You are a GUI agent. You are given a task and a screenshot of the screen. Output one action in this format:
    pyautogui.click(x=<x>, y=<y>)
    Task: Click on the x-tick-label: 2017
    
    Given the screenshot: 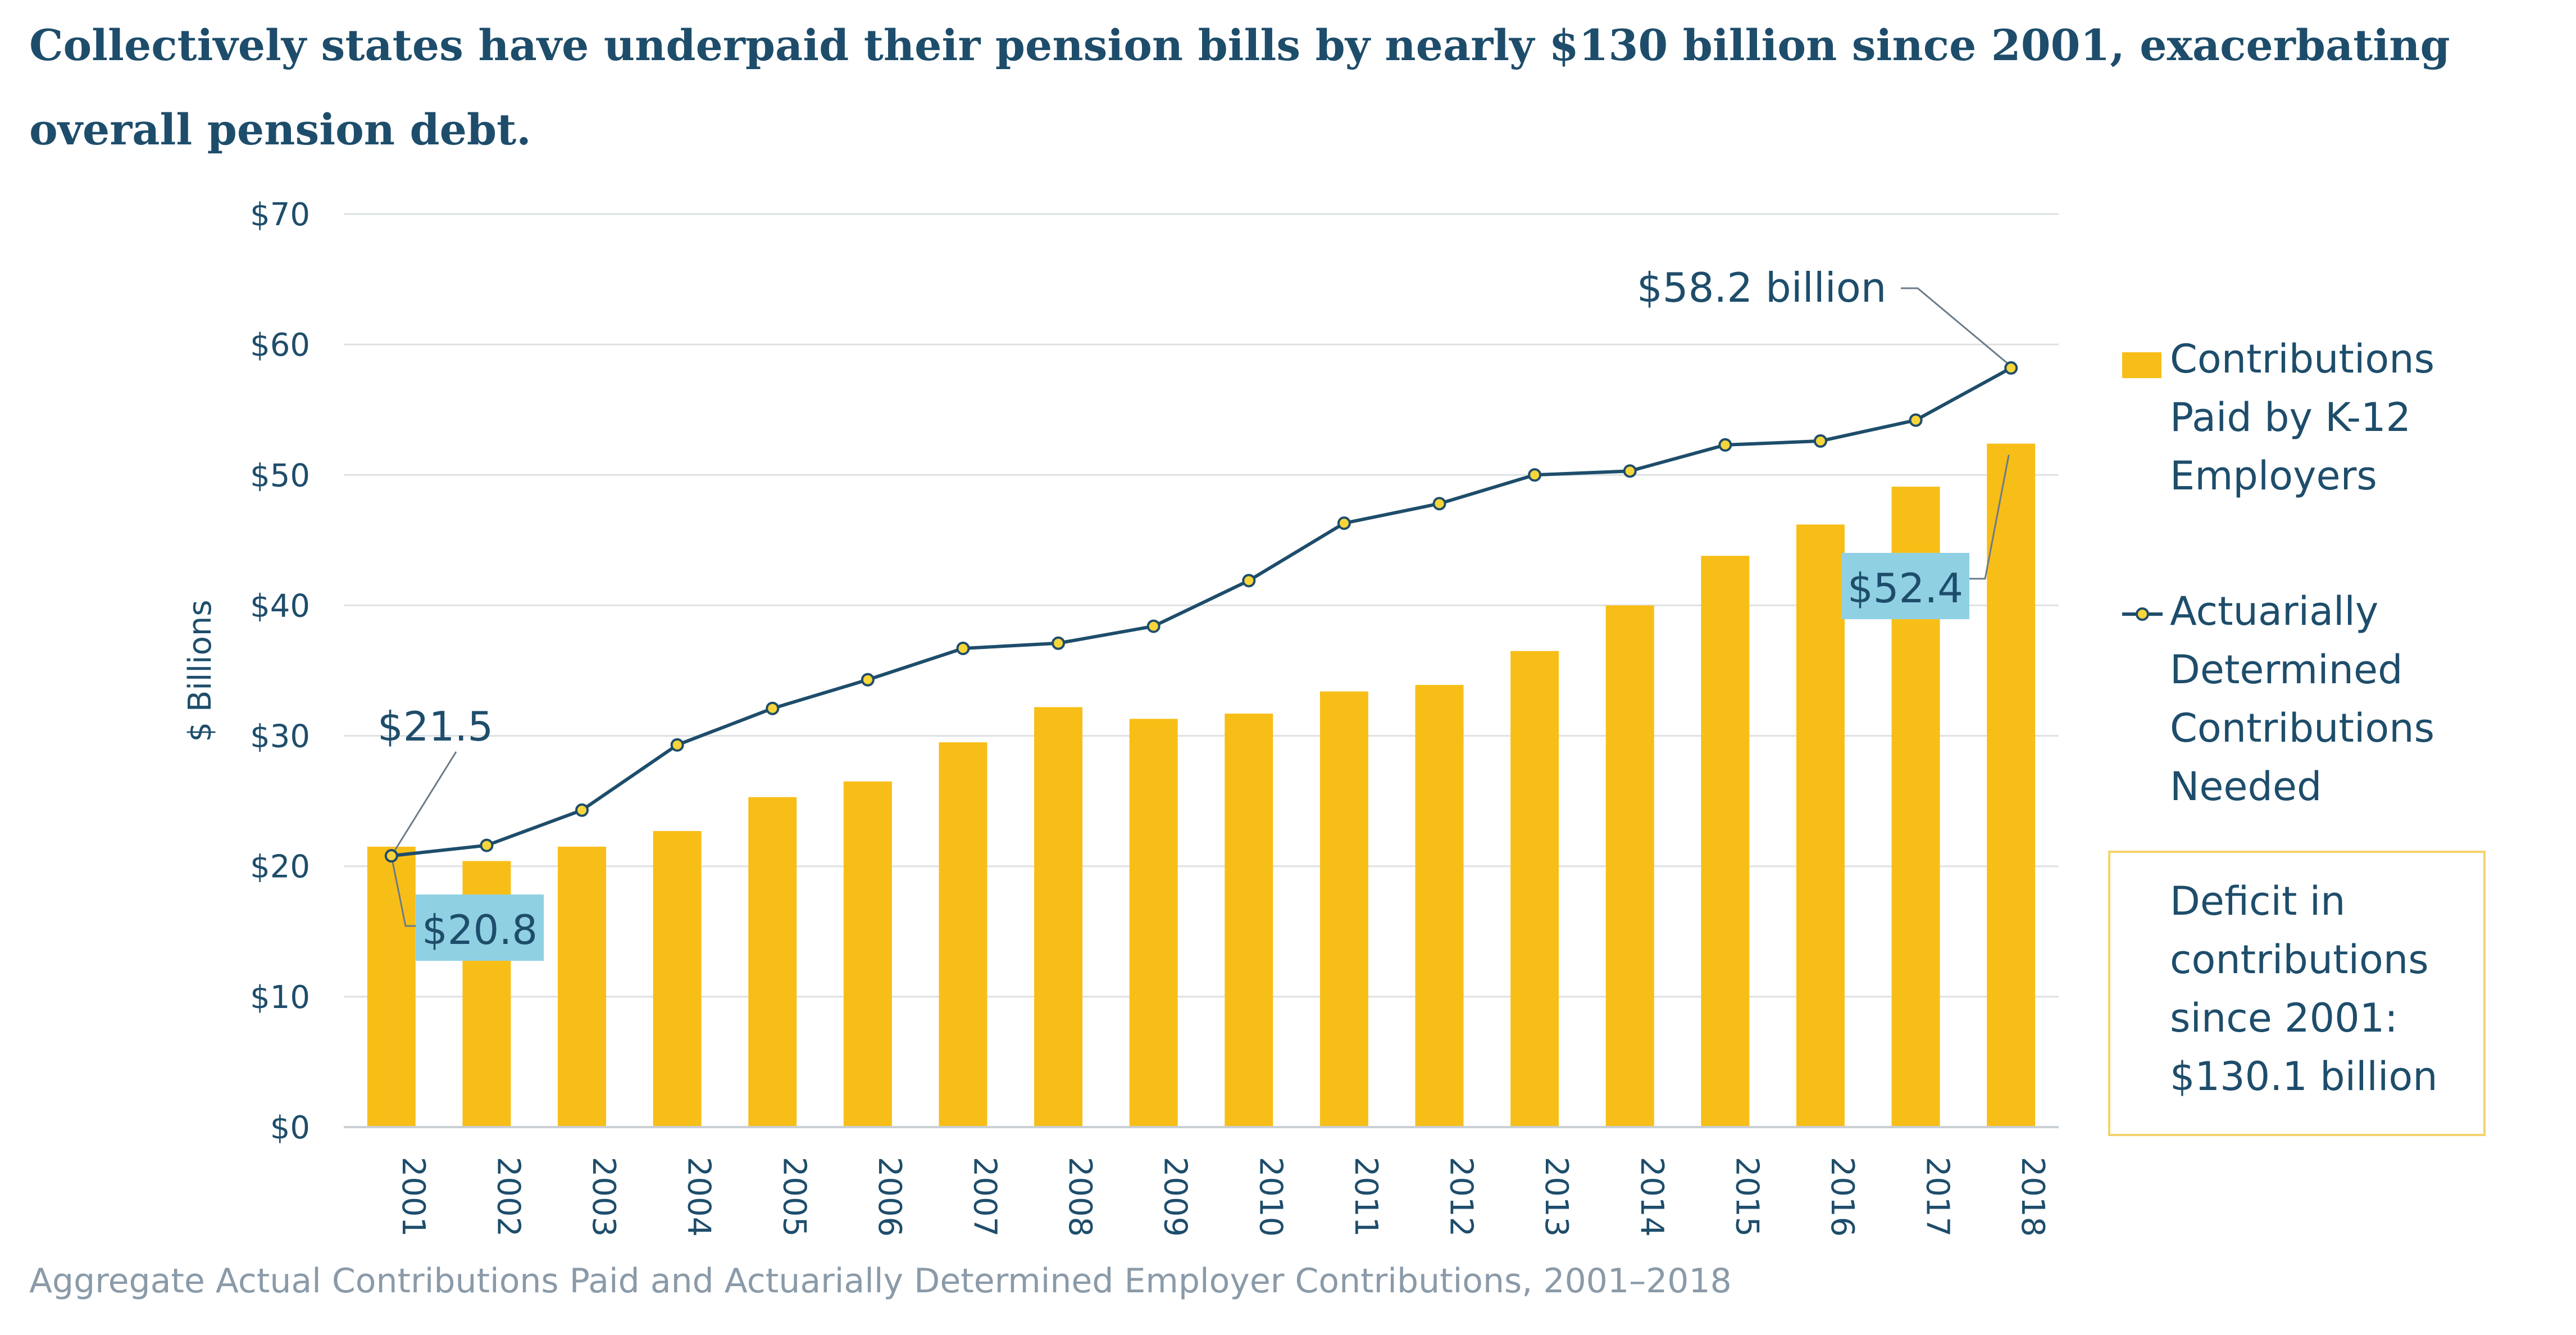 What is the action you would take?
    pyautogui.click(x=1937, y=1197)
    